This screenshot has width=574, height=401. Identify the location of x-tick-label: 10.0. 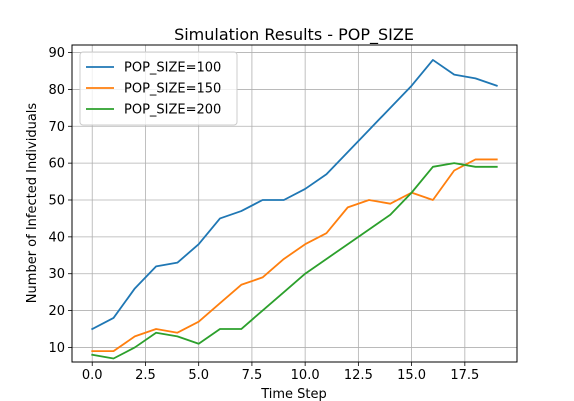
(305, 375).